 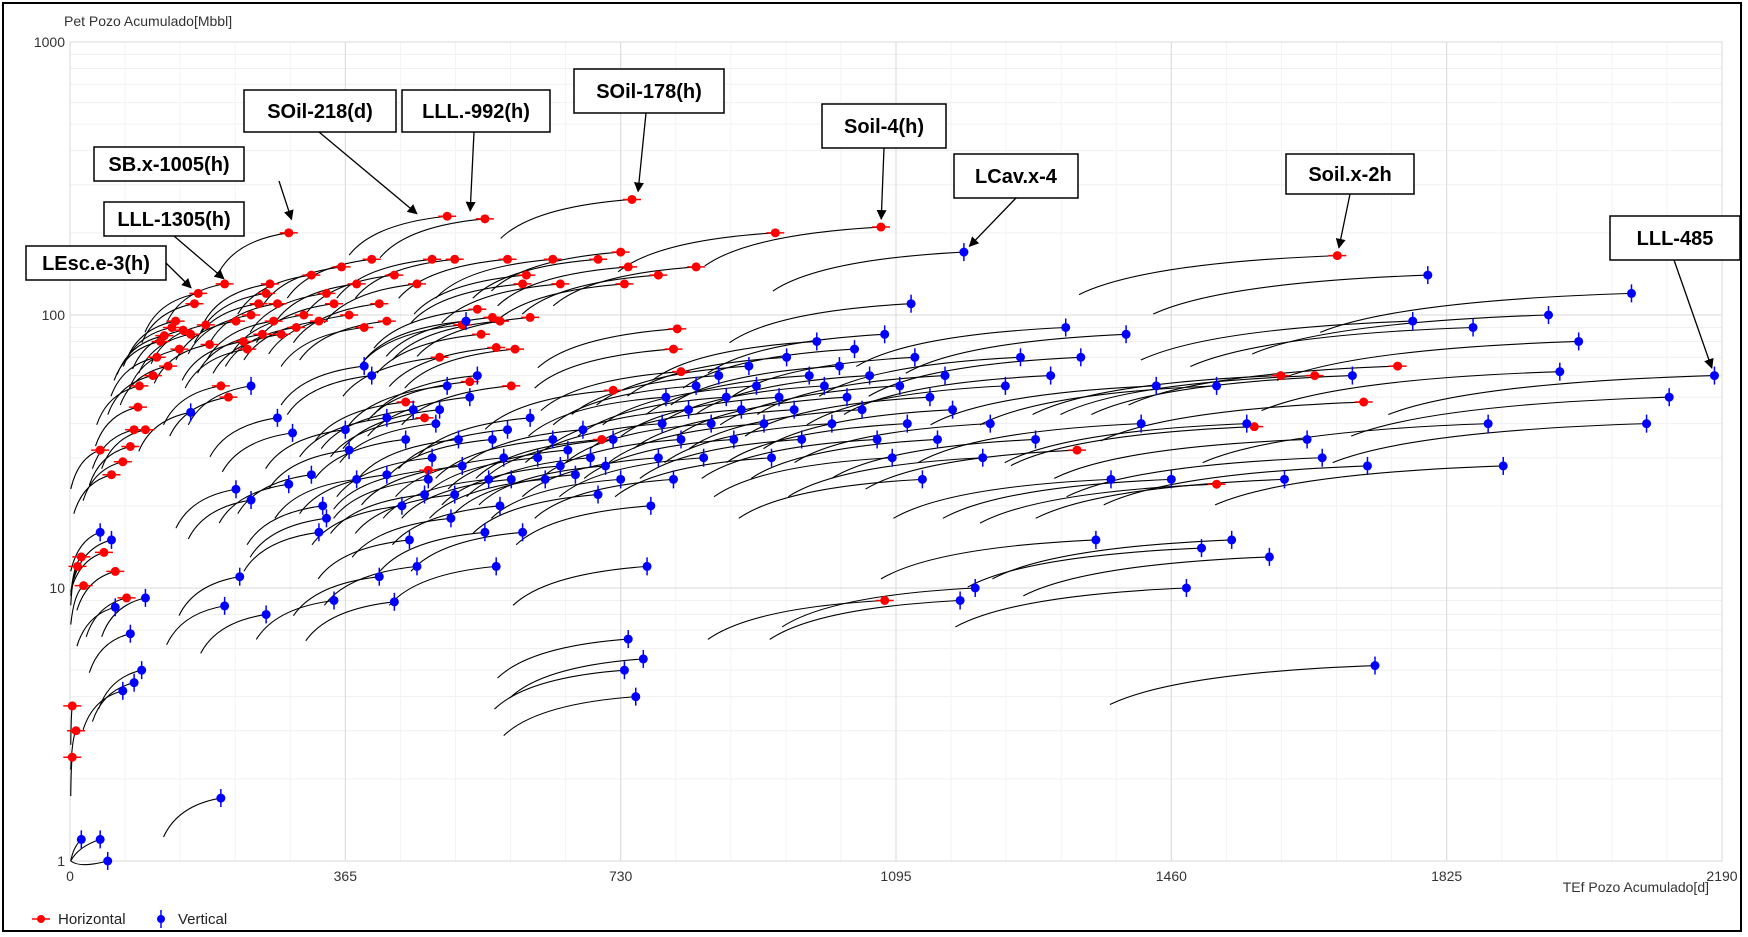 I want to click on callout-box, so click(x=649, y=91).